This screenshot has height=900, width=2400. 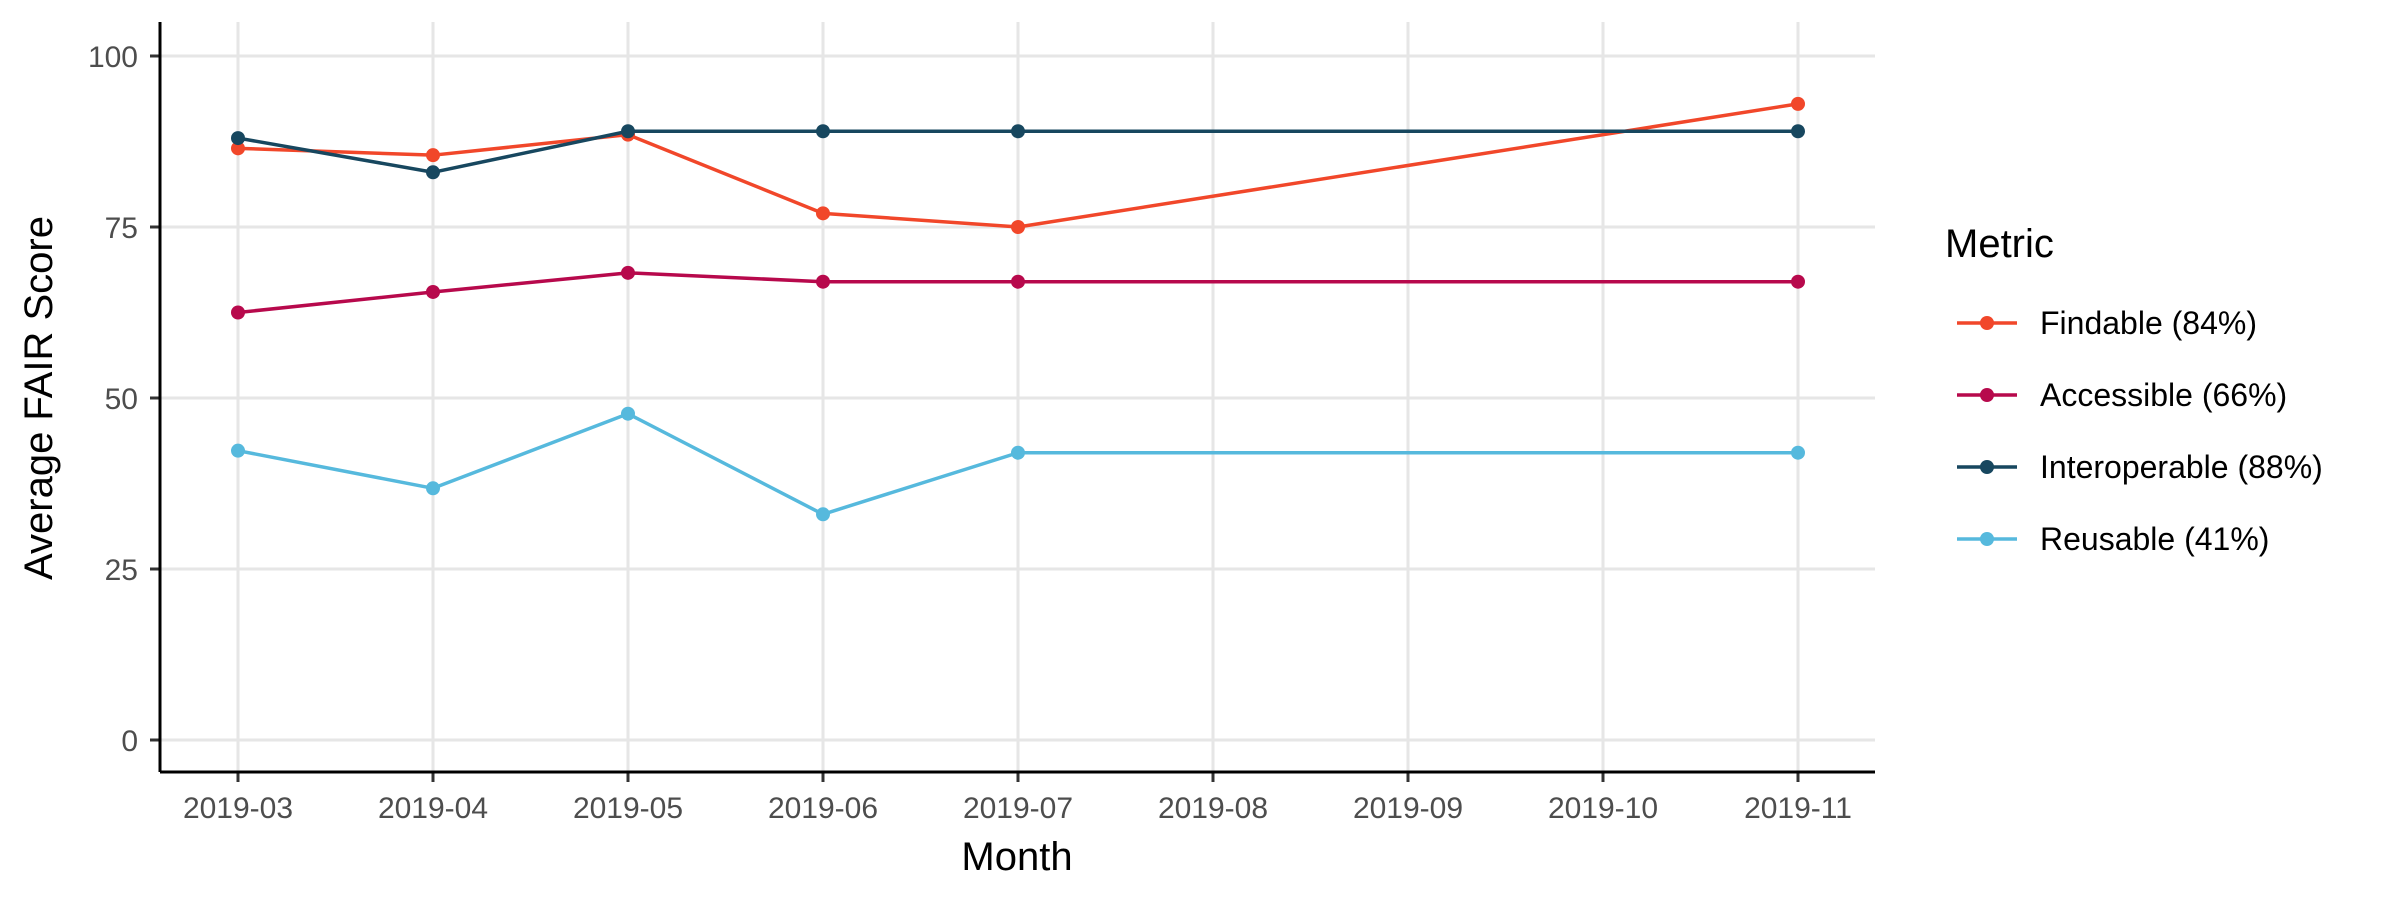 I want to click on x-tick-label: 2019-08, so click(x=1213, y=808).